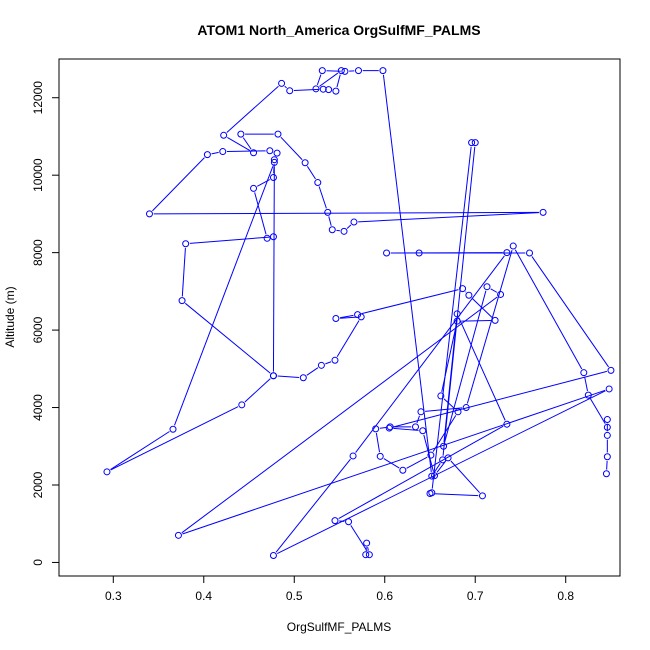  I want to click on y-axis-label: Altitude (m), so click(10, 316).